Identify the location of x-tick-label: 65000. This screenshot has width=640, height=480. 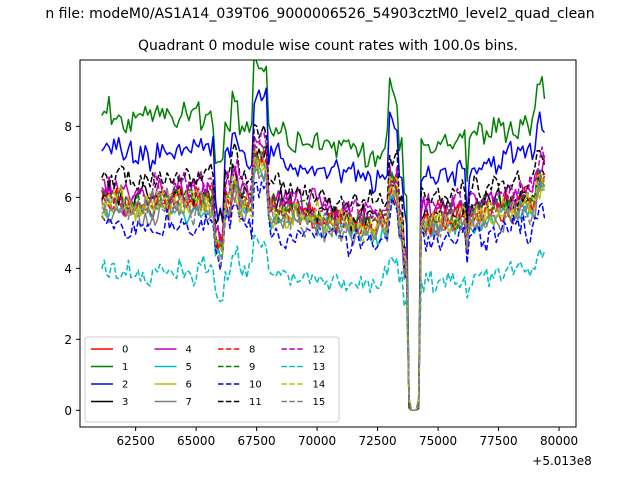
(196, 441).